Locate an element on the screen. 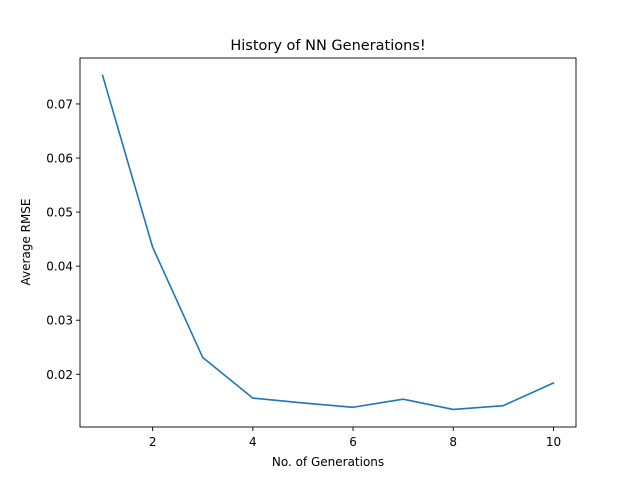 The width and height of the screenshot is (640, 480). x-tick-label: 8 is located at coordinates (453, 442).